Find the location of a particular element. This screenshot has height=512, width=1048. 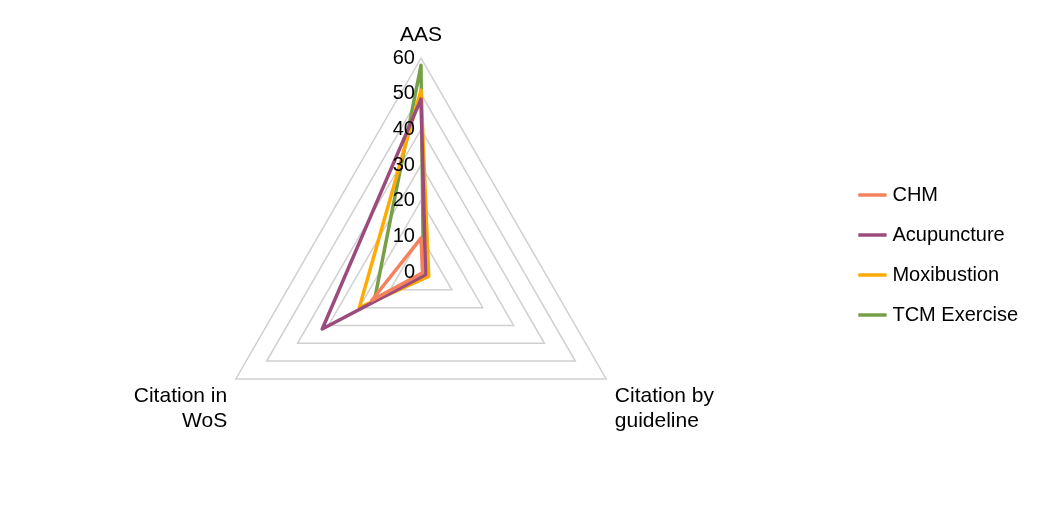

y-tick-label: 10 is located at coordinates (403, 234).